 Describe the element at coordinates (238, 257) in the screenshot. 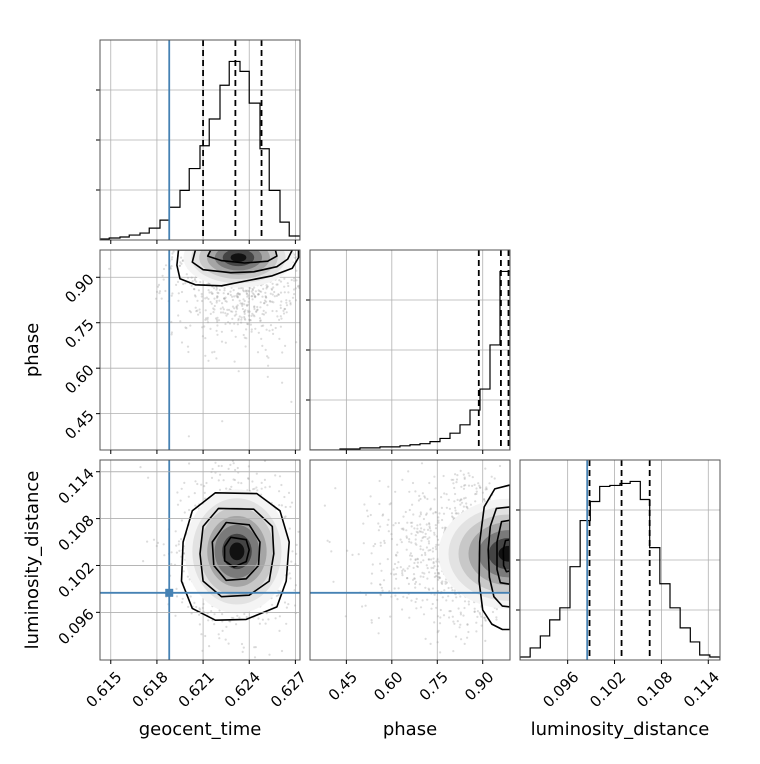

I see `density-level` at that location.